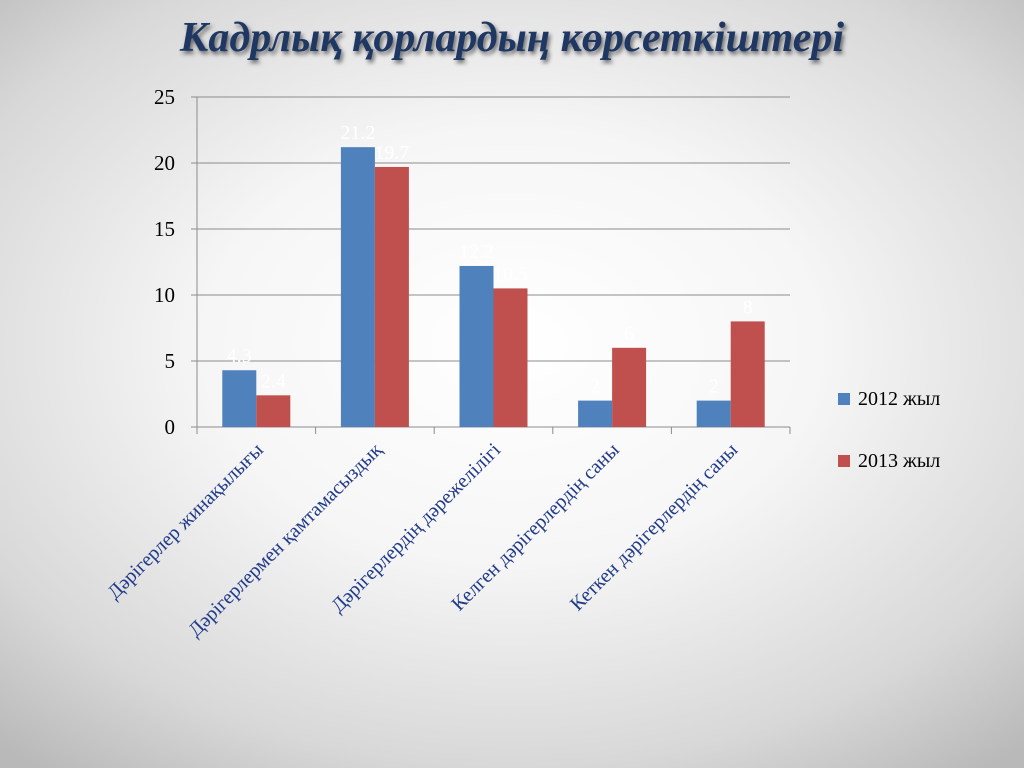 This screenshot has height=768, width=1024. I want to click on y-tick-label: 25, so click(164, 97).